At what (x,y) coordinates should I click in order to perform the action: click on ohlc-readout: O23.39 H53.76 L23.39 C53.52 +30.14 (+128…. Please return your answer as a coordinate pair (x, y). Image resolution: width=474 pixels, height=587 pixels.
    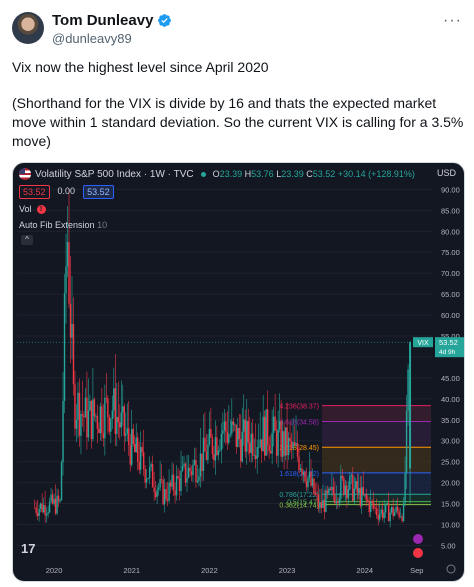
    Looking at the image, I should click on (313, 174).